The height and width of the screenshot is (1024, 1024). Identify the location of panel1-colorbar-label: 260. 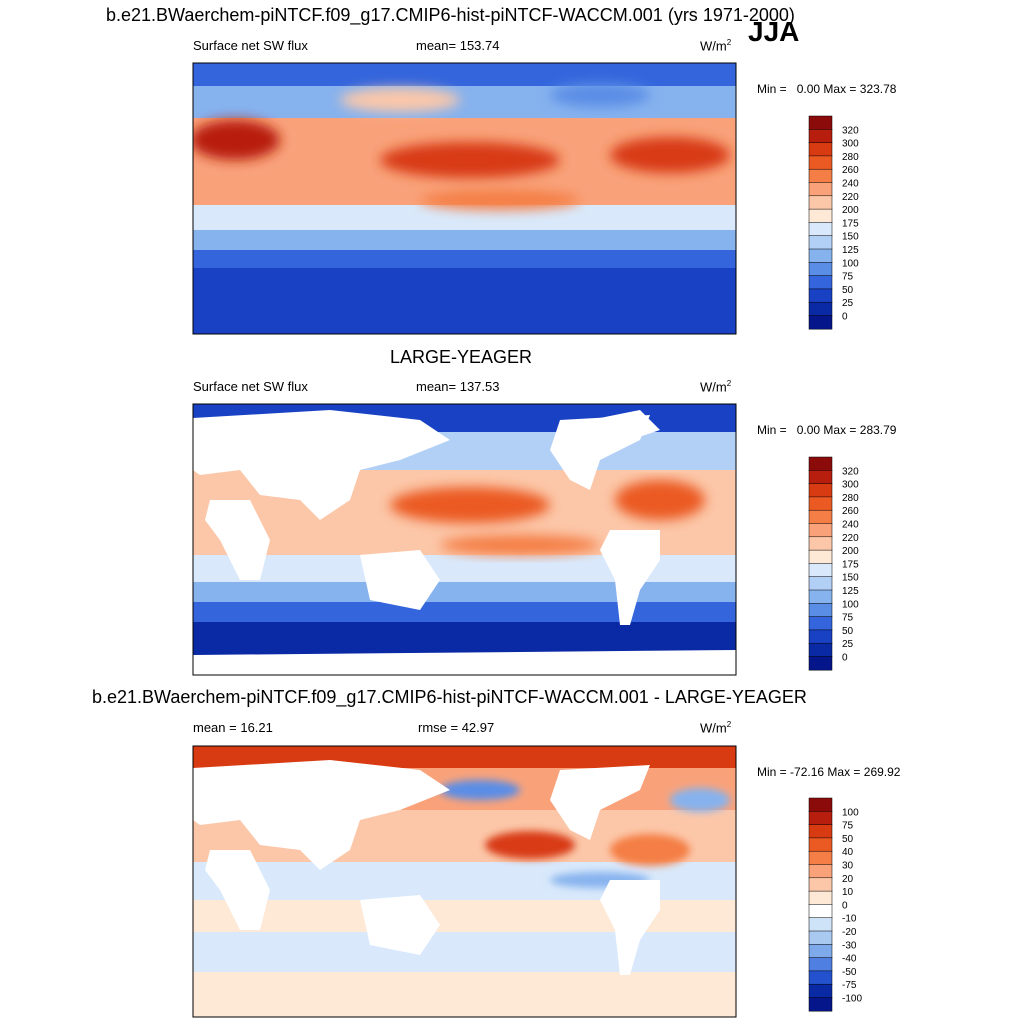
(850, 170).